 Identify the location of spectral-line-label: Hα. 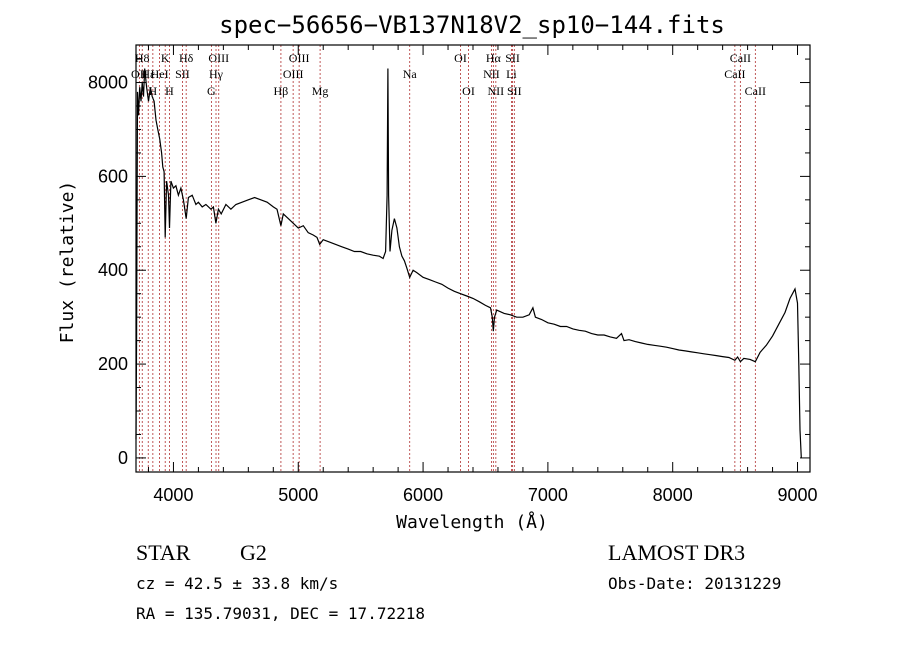
(494, 58).